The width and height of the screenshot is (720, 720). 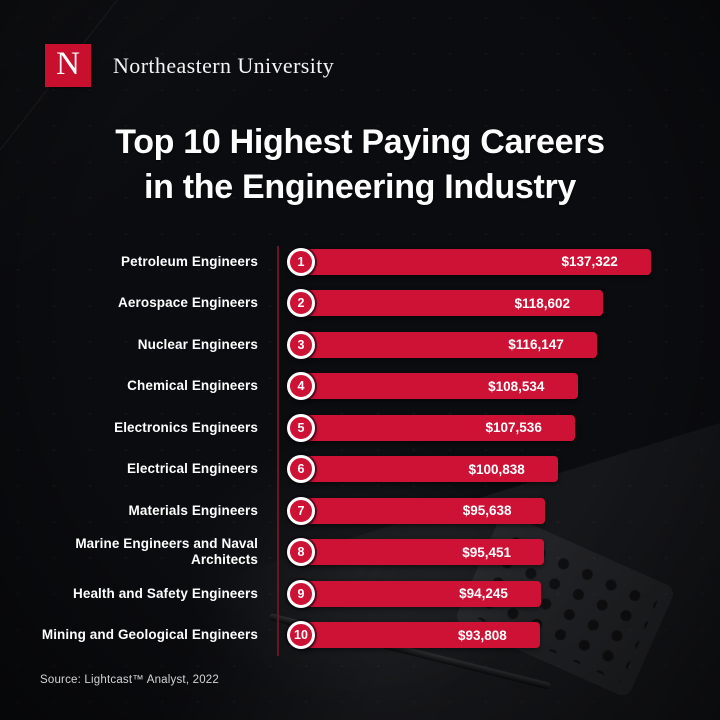 I want to click on chart-row: Petroleum Engineers $137,322 1, so click(x=367, y=262).